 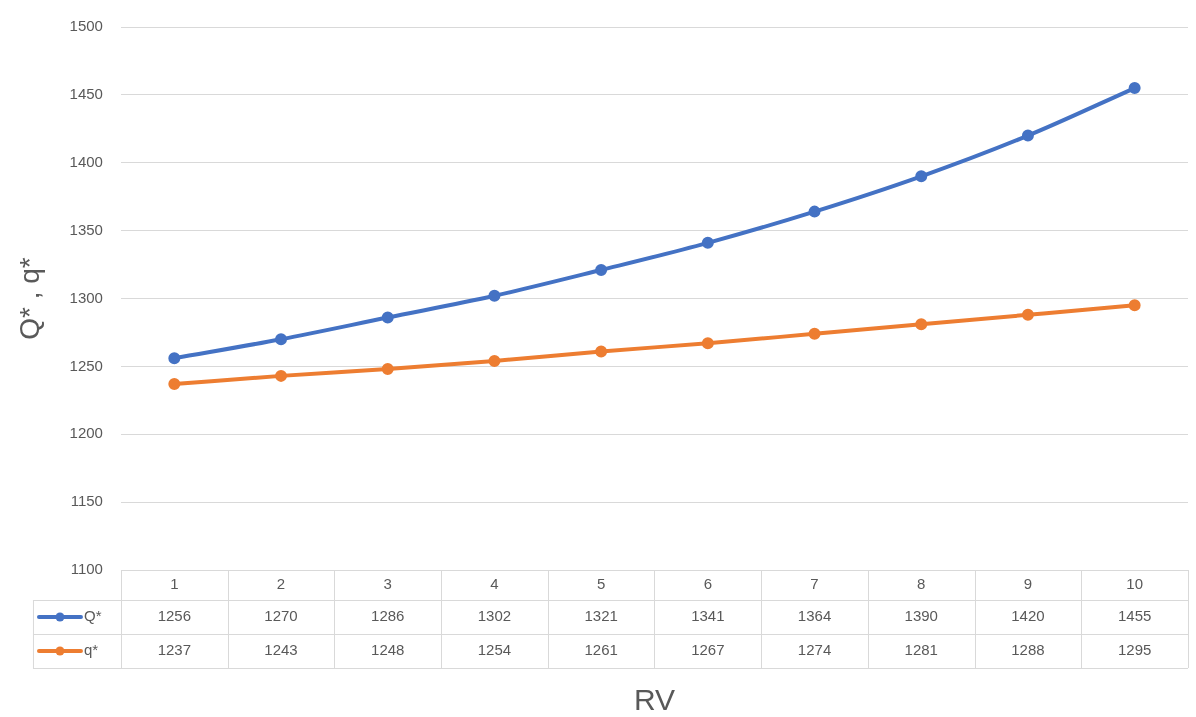 What do you see at coordinates (281, 616) in the screenshot?
I see `data-label: 1270` at bounding box center [281, 616].